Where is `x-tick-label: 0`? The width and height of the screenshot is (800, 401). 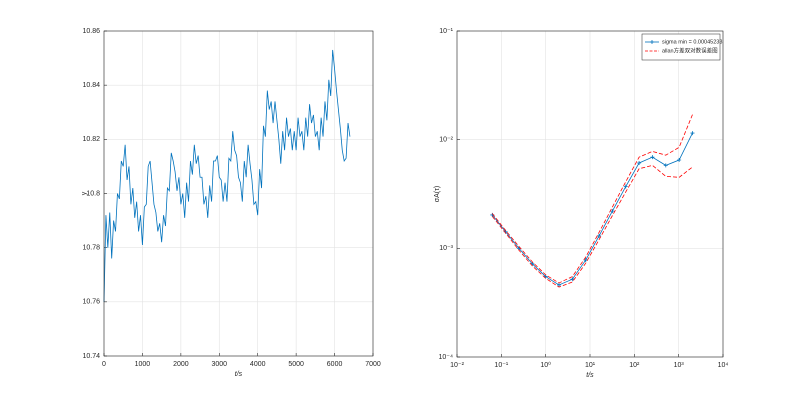
x-tick-label: 0 is located at coordinates (104, 364).